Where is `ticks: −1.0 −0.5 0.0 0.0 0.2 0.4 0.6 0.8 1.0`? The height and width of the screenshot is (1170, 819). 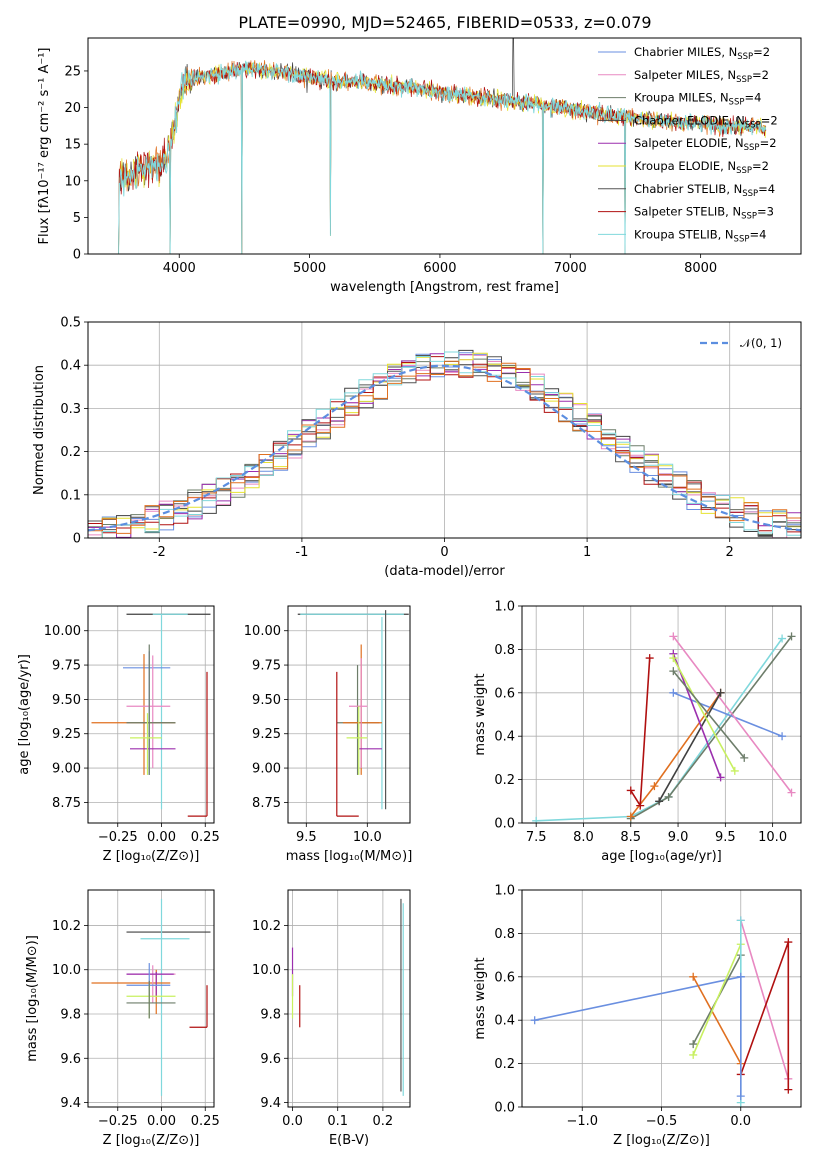 ticks: −1.0 −0.5 0.0 0.0 0.2 0.4 0.6 0.8 1.0 is located at coordinates (622, 1007).